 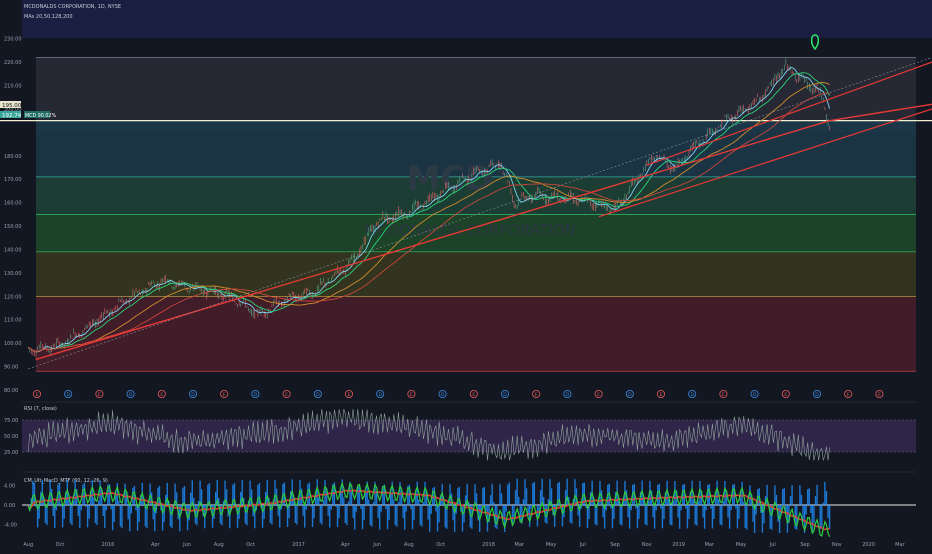 I want to click on marker-label-17: D, so click(x=568, y=395).